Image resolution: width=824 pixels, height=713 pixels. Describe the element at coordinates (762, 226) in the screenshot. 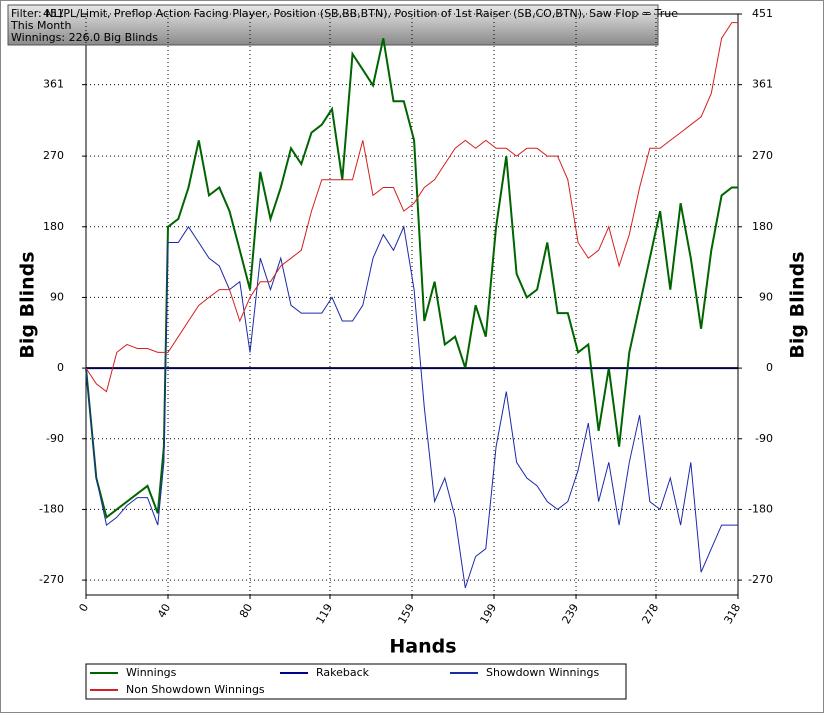

I see `y2-tick-label: 180` at that location.